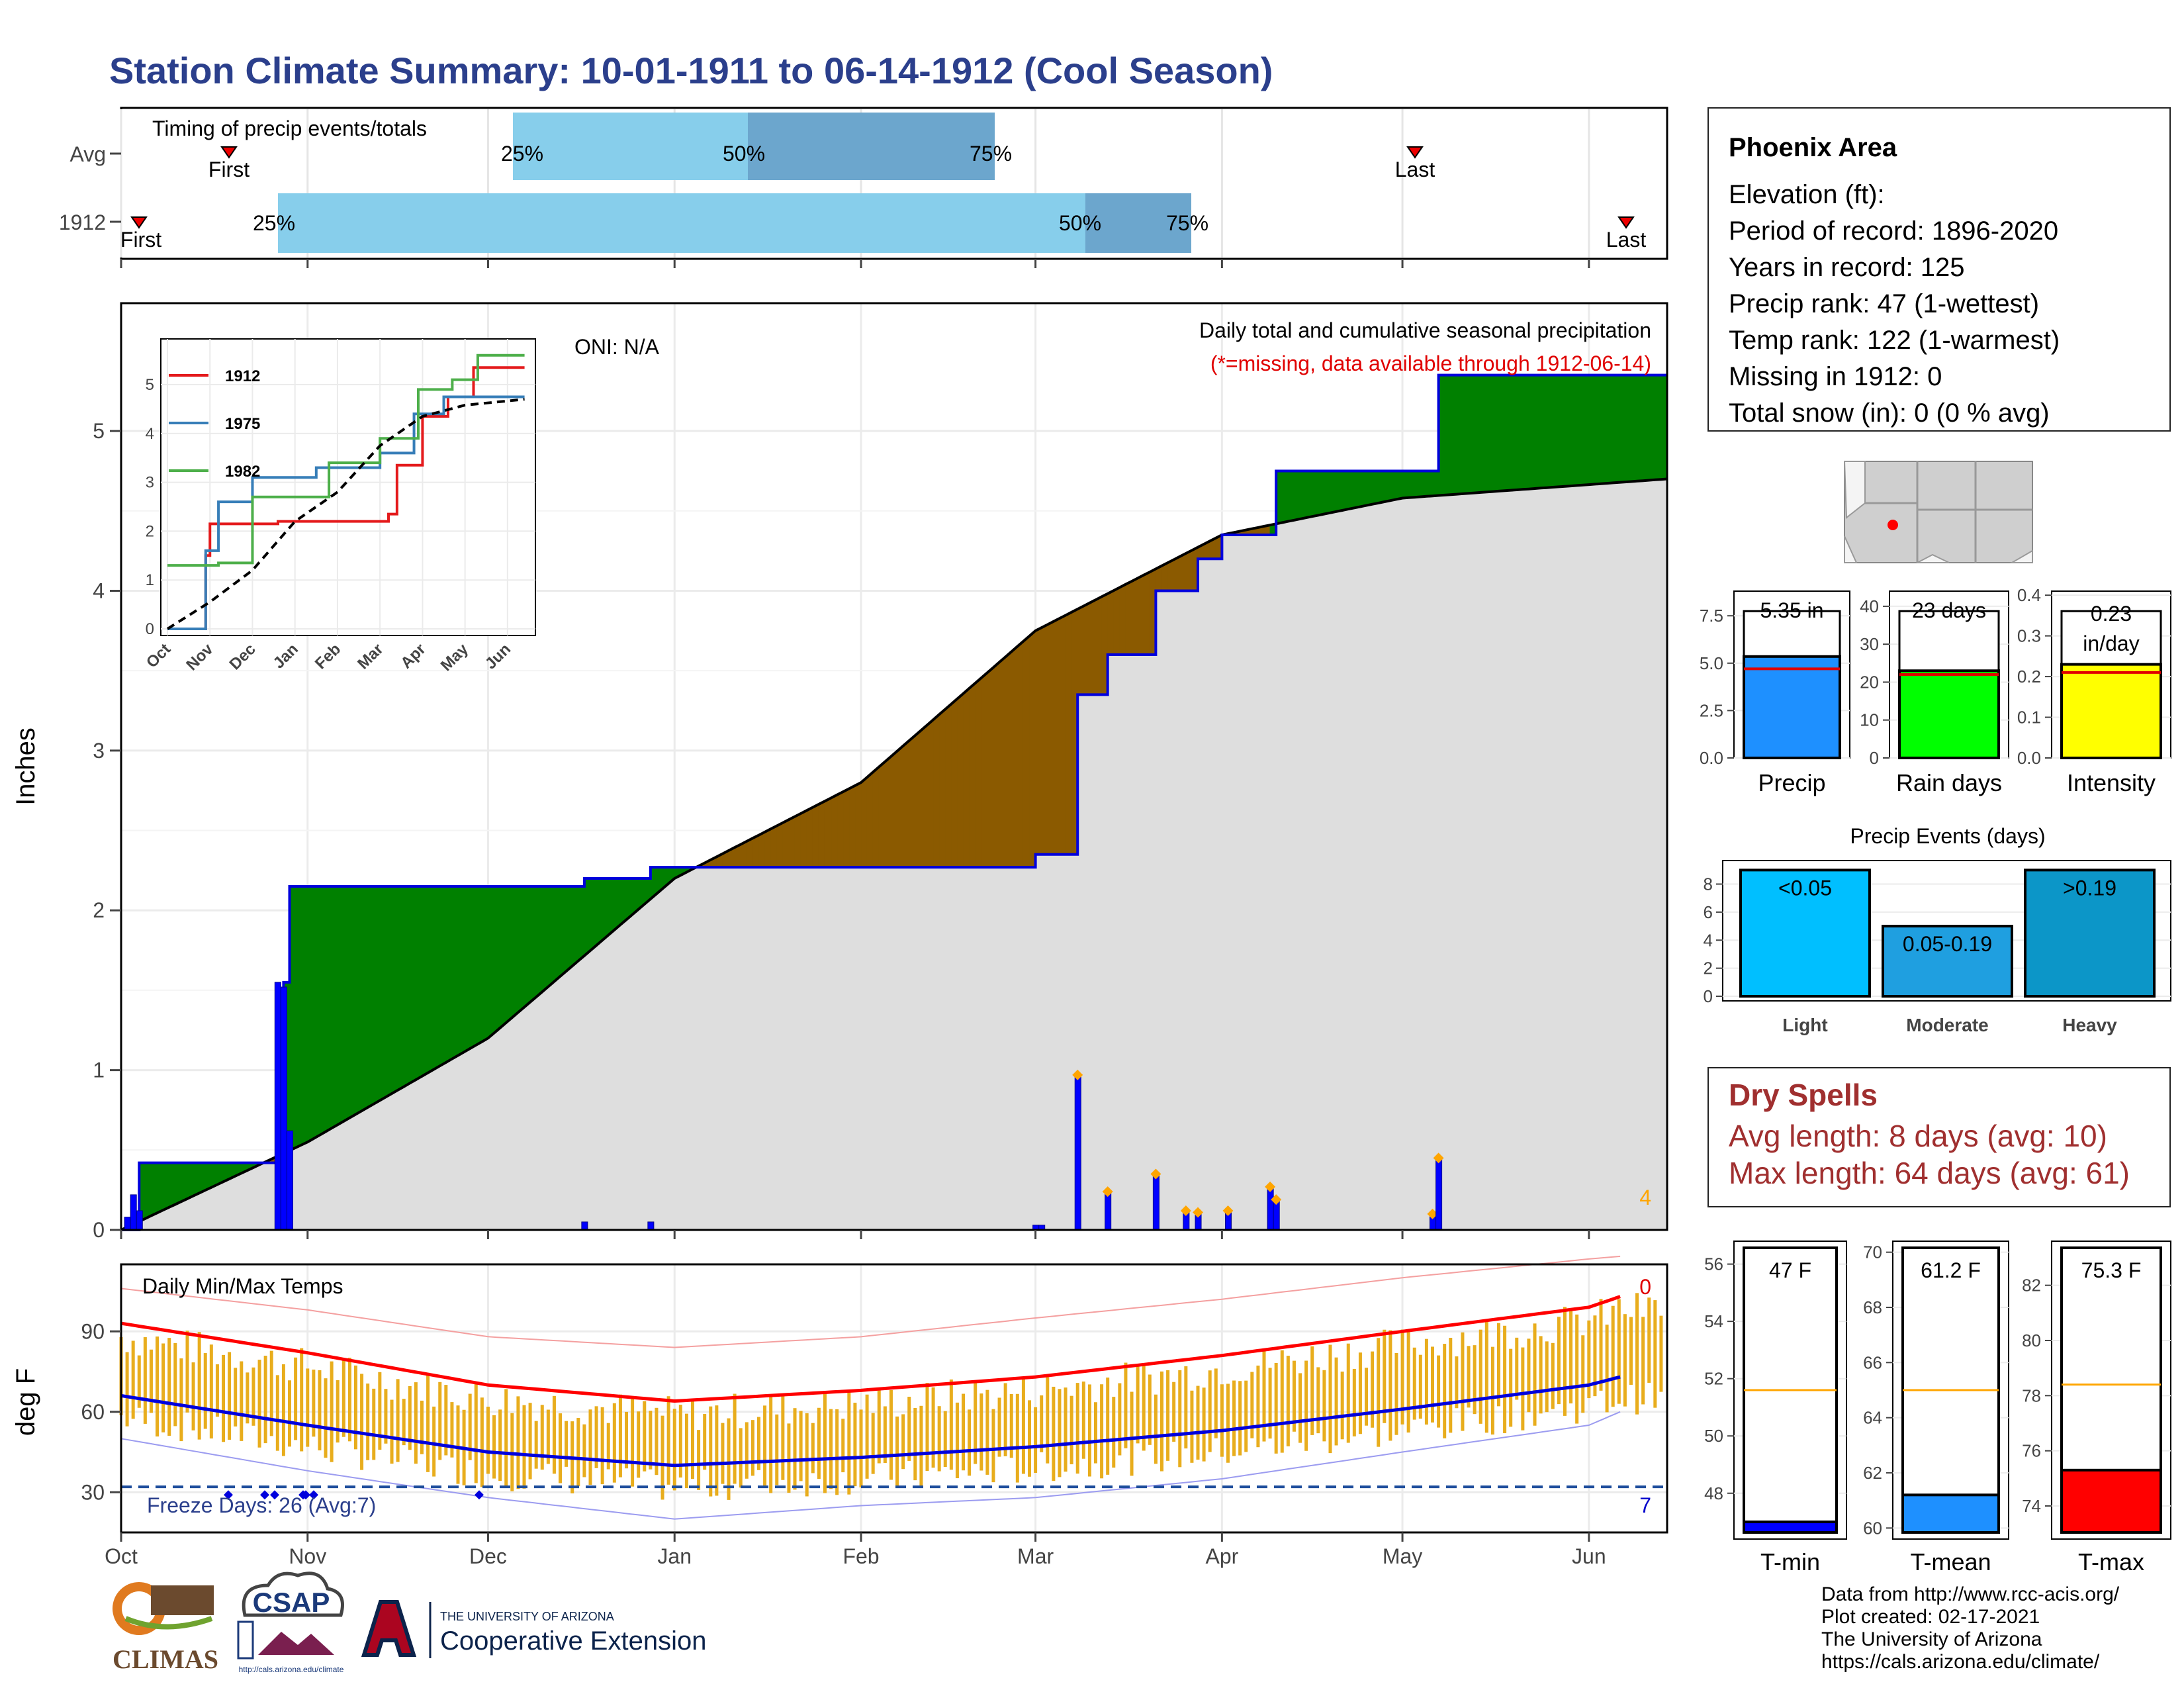  Describe the element at coordinates (681, 223) in the screenshot. I see `y1912-25-50-bar` at that location.